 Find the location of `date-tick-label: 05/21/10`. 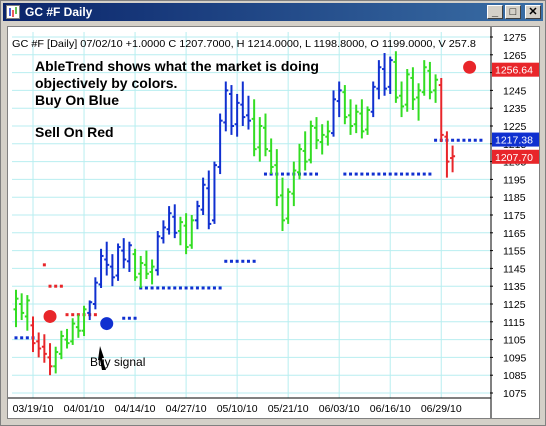

date-tick-label: 05/21/10 is located at coordinates (288, 409).